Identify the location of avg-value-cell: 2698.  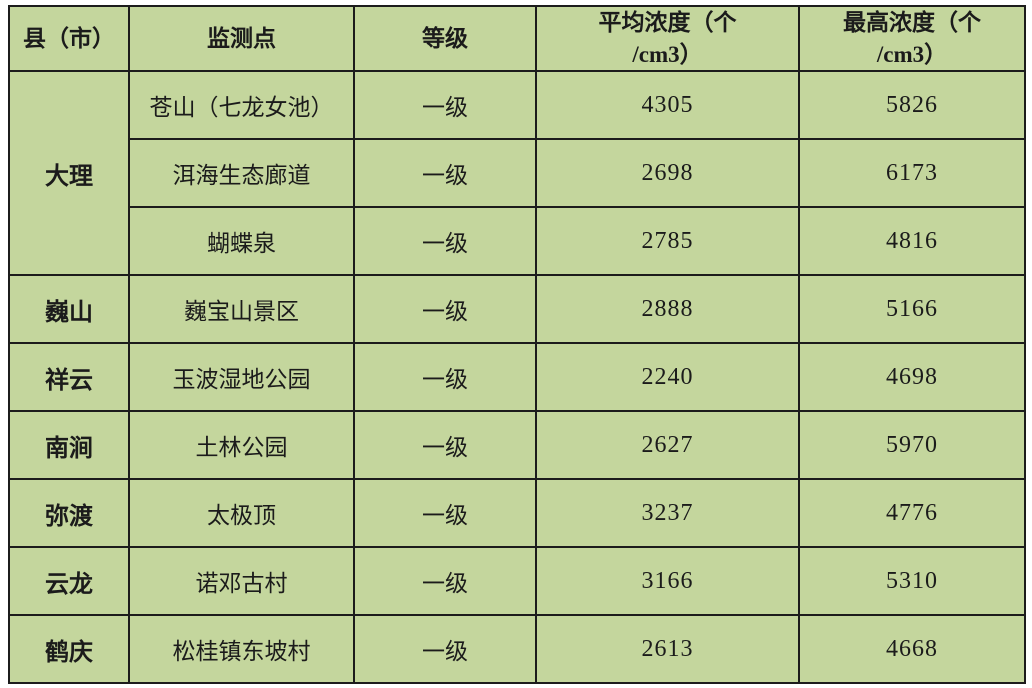
(667, 173).